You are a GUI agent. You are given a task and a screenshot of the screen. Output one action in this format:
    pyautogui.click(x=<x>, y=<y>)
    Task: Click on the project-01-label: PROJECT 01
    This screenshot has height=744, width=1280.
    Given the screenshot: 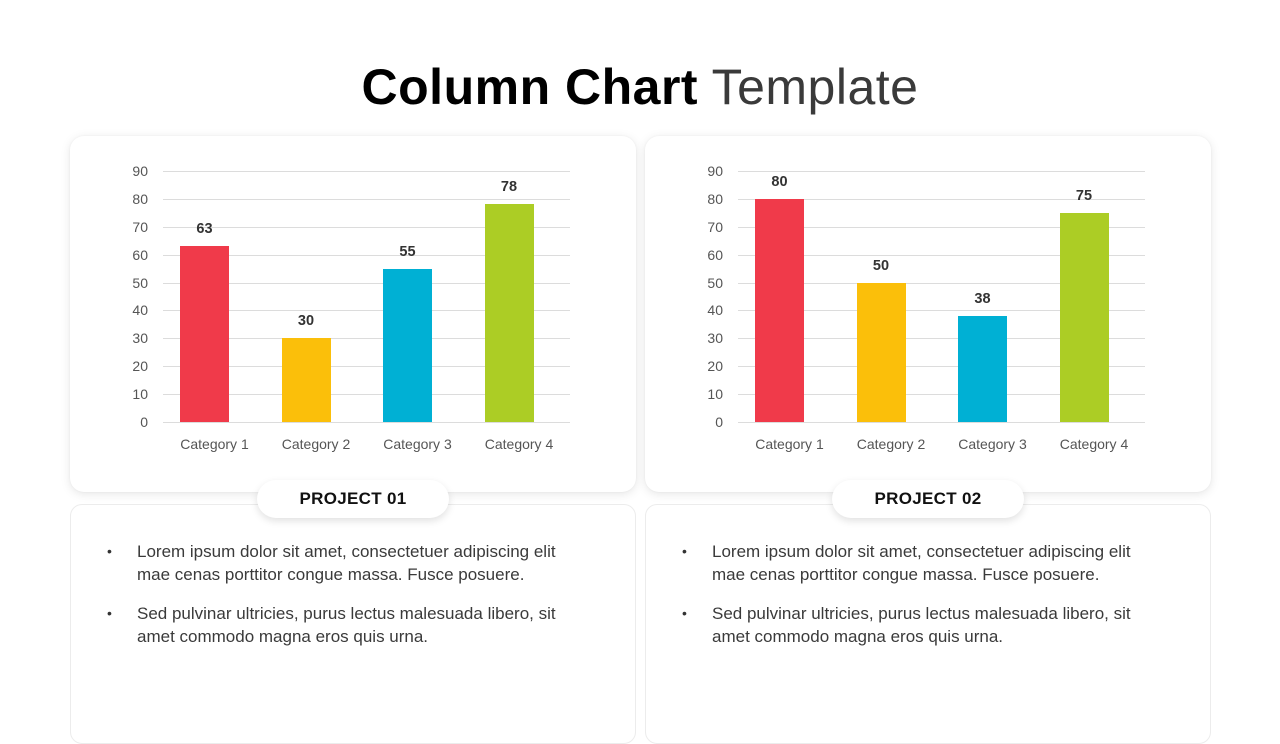 What is the action you would take?
    pyautogui.click(x=353, y=499)
    